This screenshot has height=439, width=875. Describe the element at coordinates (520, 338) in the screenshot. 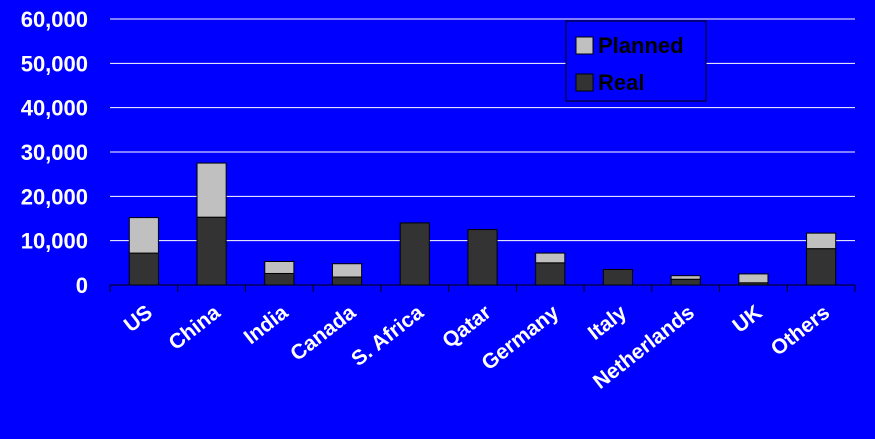

I see `x-category-label: Germany` at that location.